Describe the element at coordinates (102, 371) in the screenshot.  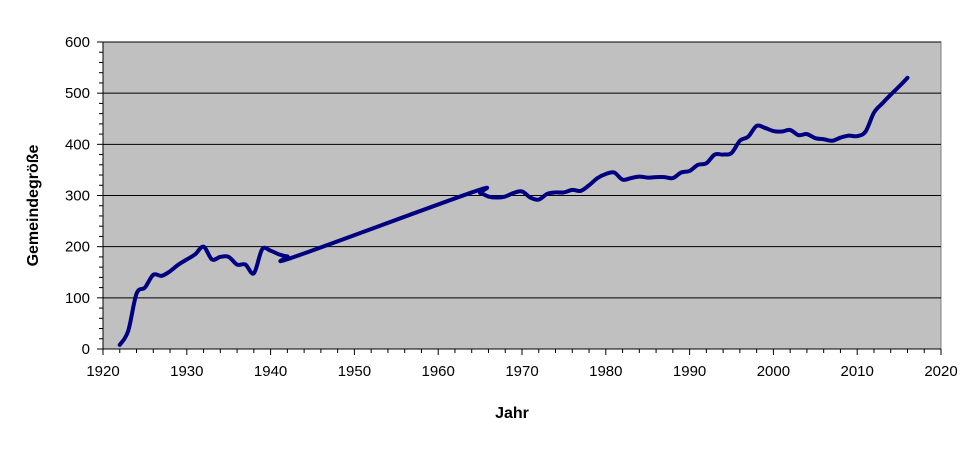
I see `x-tick-label: 1920` at that location.